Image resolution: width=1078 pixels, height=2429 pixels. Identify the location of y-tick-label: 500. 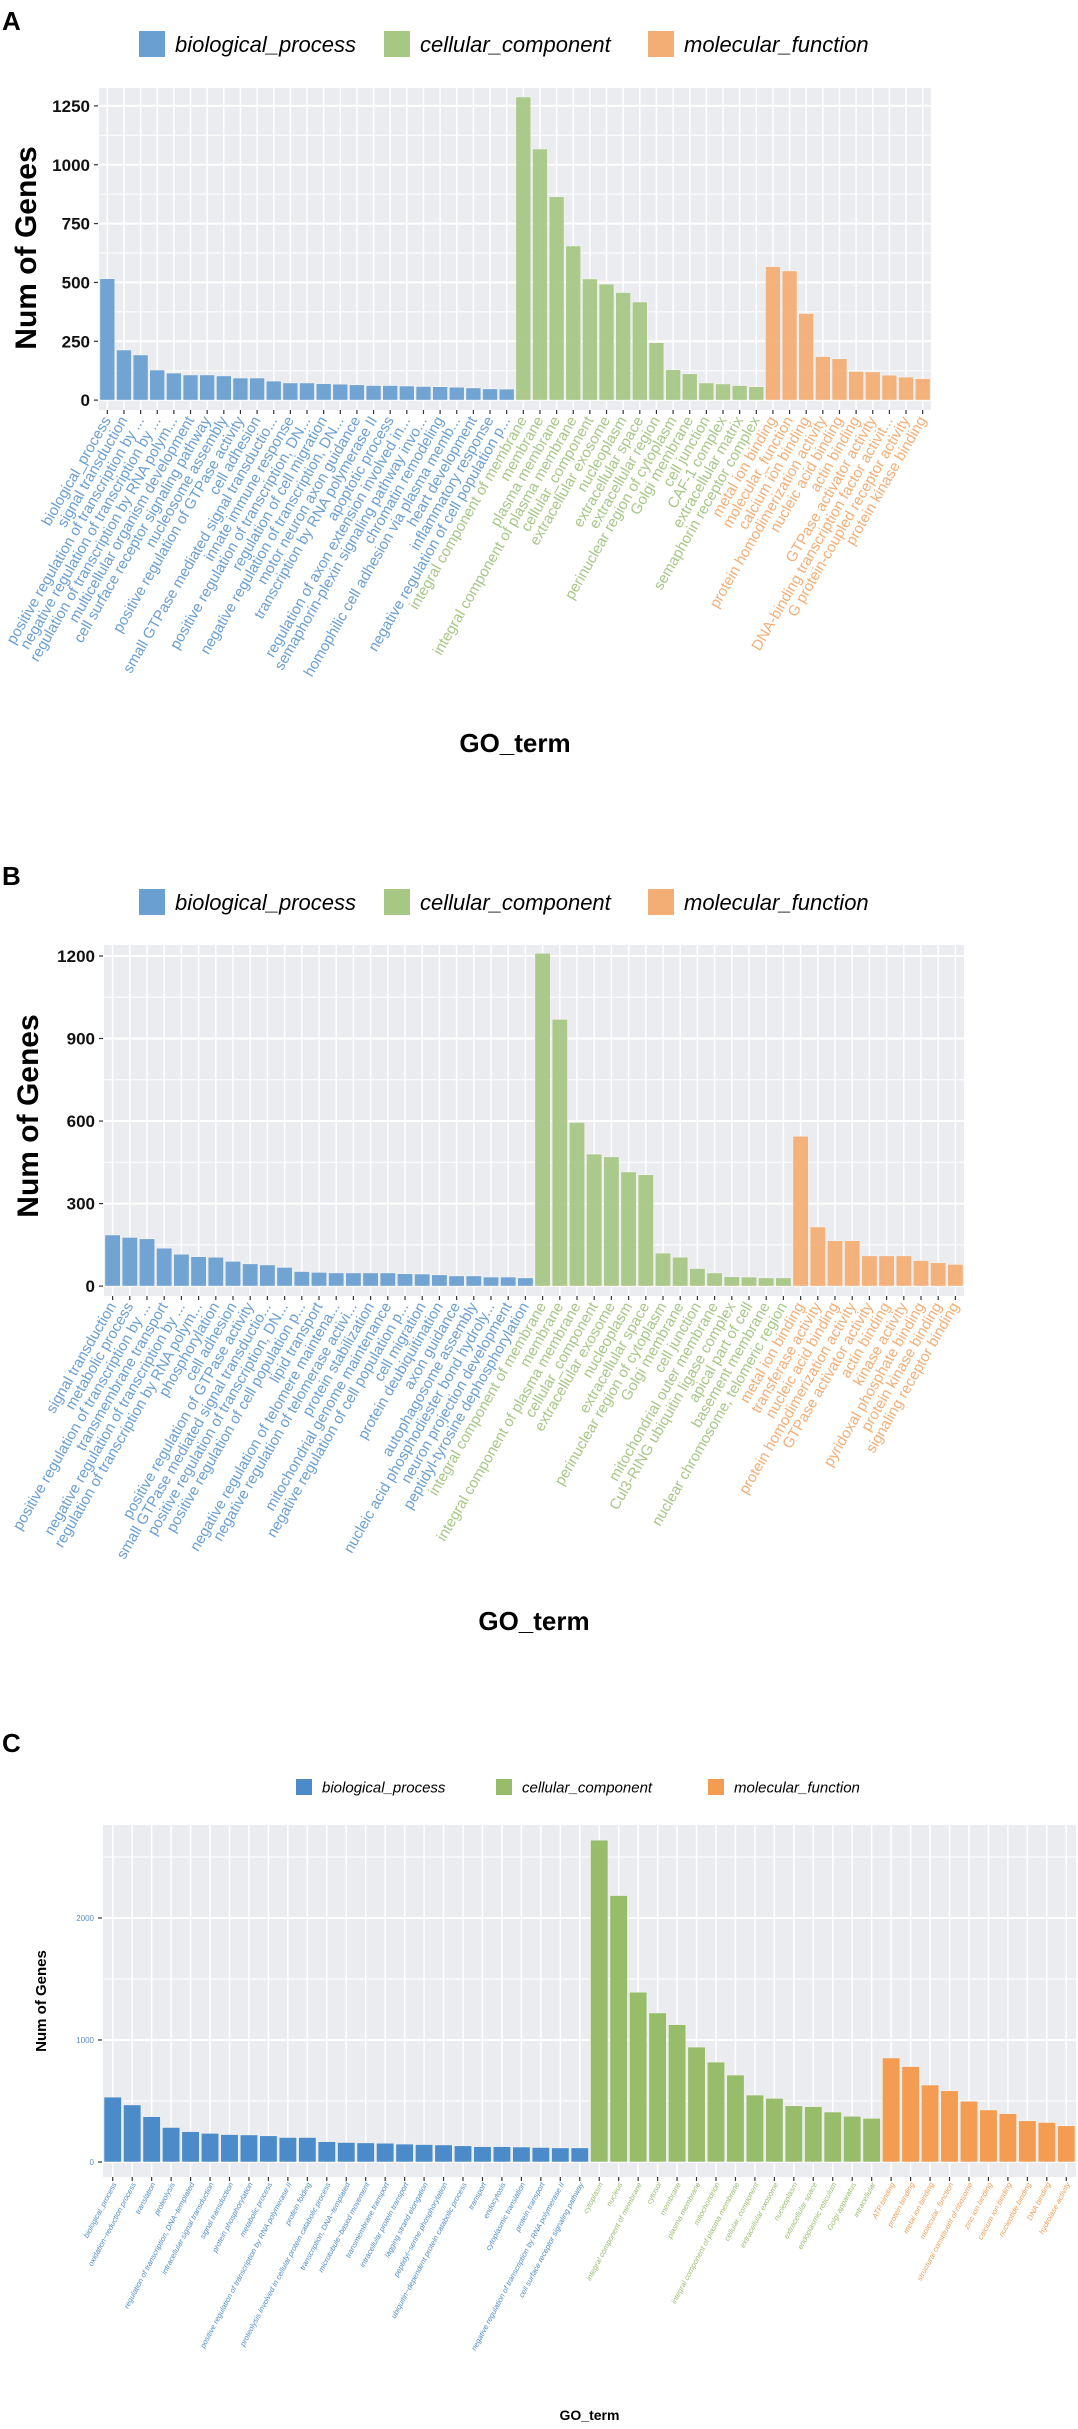
(76, 283).